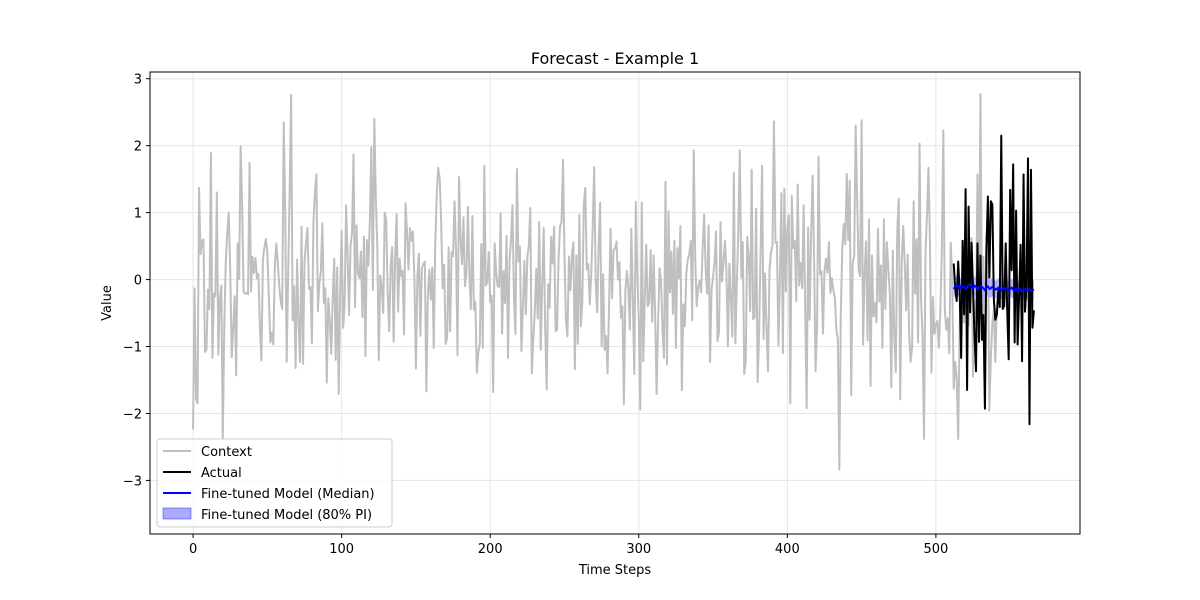  I want to click on y-tick-label: 0, so click(138, 281).